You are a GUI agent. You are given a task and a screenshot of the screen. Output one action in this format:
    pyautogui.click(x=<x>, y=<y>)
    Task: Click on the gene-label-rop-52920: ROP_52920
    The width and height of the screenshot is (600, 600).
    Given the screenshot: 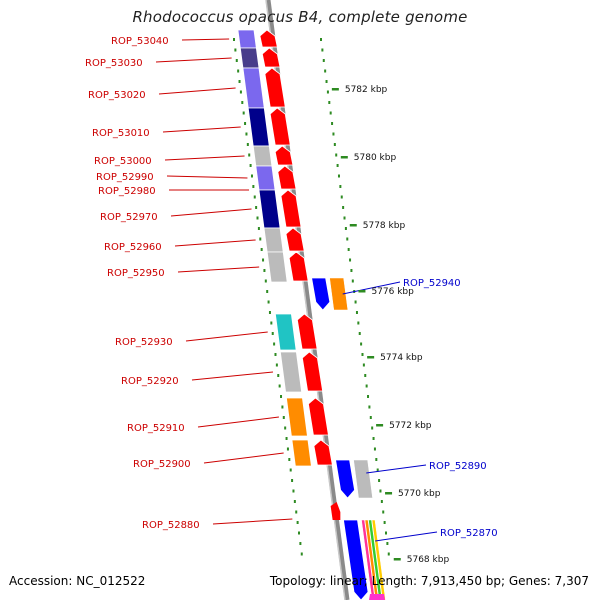 What is the action you would take?
    pyautogui.click(x=150, y=381)
    